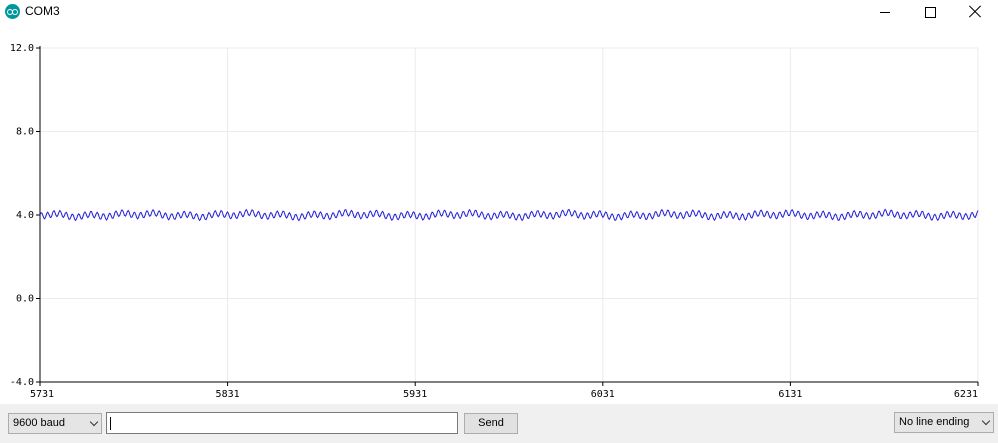  I want to click on y-axis-ticks: 12.0 8.0 4.0 0.0 -4.0, so click(25, 215).